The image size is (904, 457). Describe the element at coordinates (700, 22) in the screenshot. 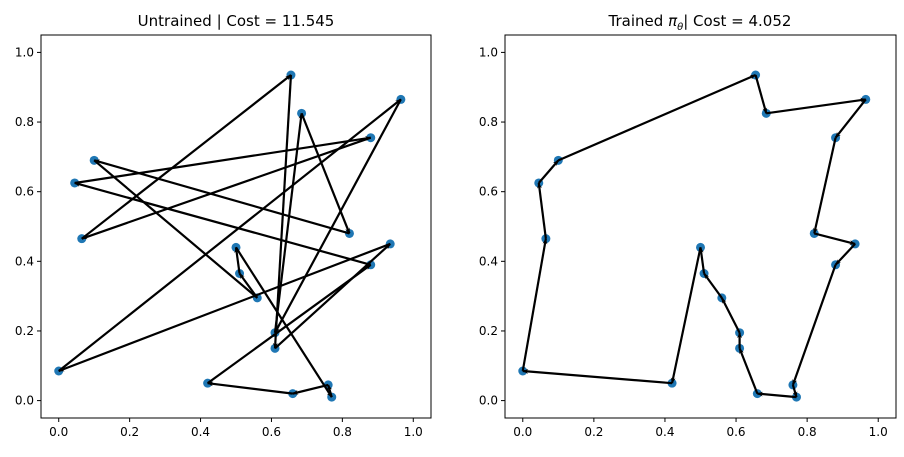

I see `chart-title: Trained πθ| Cost = 4.052` at that location.